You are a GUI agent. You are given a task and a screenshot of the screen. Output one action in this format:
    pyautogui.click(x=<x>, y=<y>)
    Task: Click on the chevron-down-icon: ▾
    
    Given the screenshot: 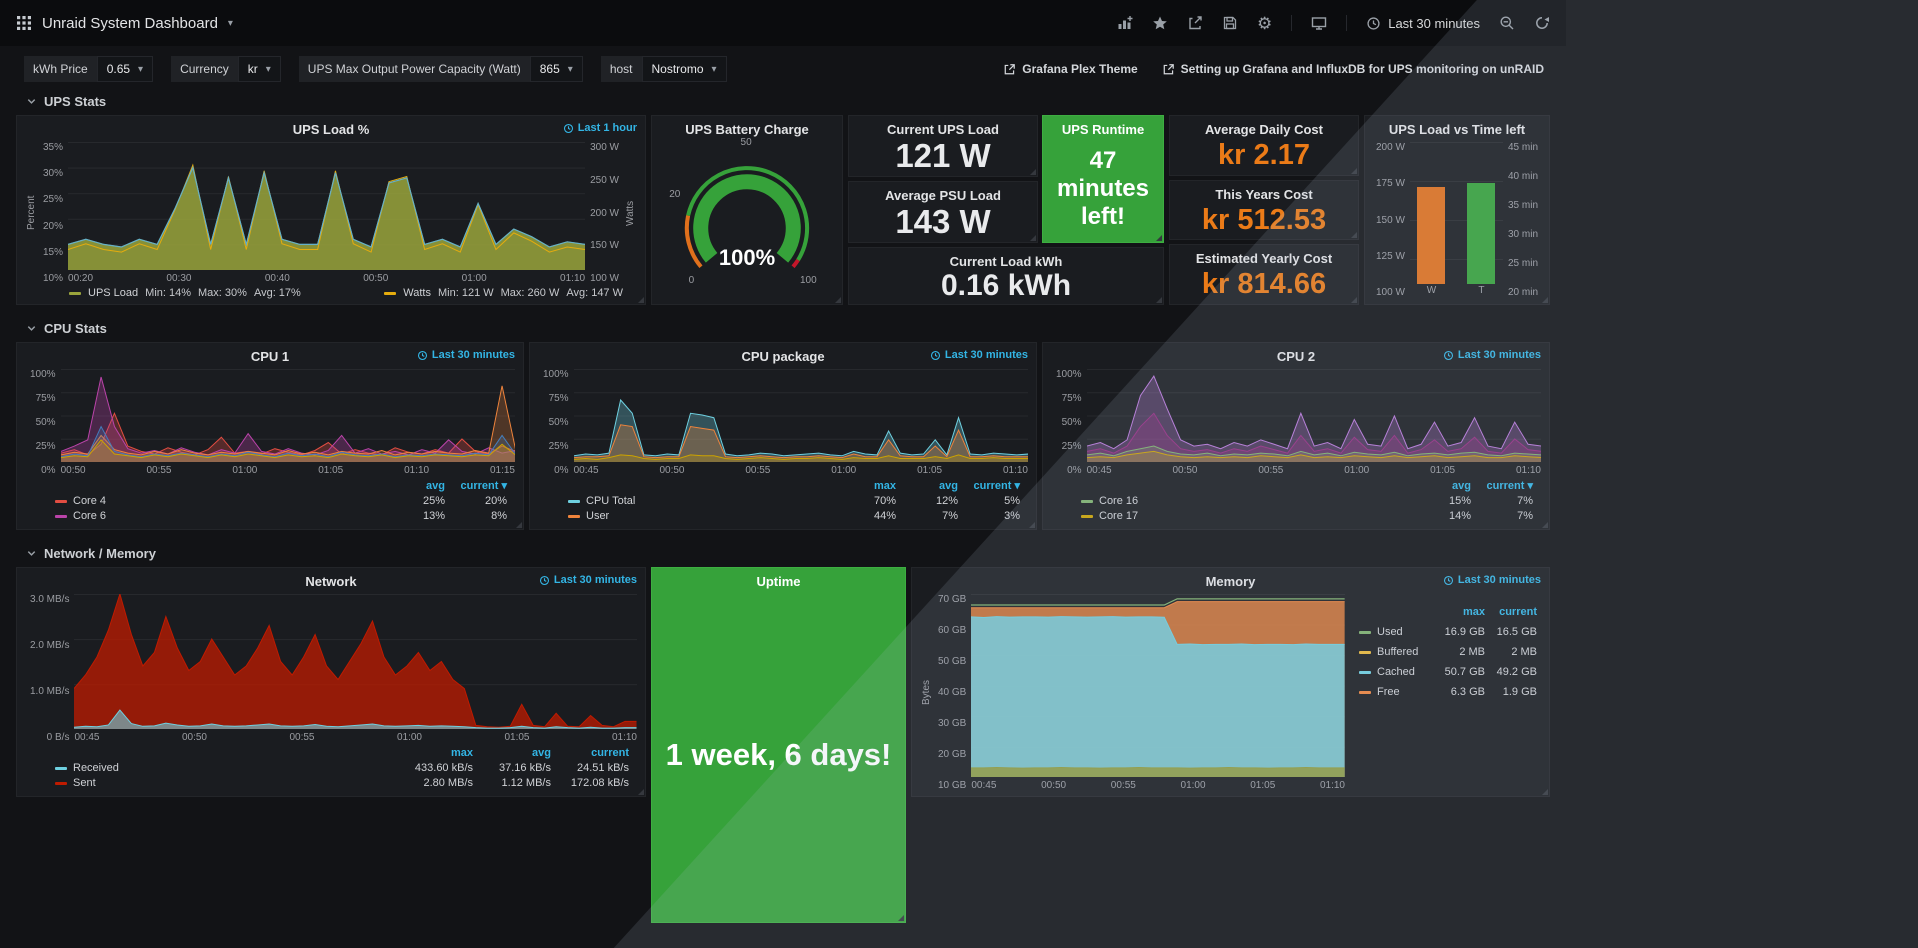 What is the action you would take?
    pyautogui.click(x=714, y=69)
    